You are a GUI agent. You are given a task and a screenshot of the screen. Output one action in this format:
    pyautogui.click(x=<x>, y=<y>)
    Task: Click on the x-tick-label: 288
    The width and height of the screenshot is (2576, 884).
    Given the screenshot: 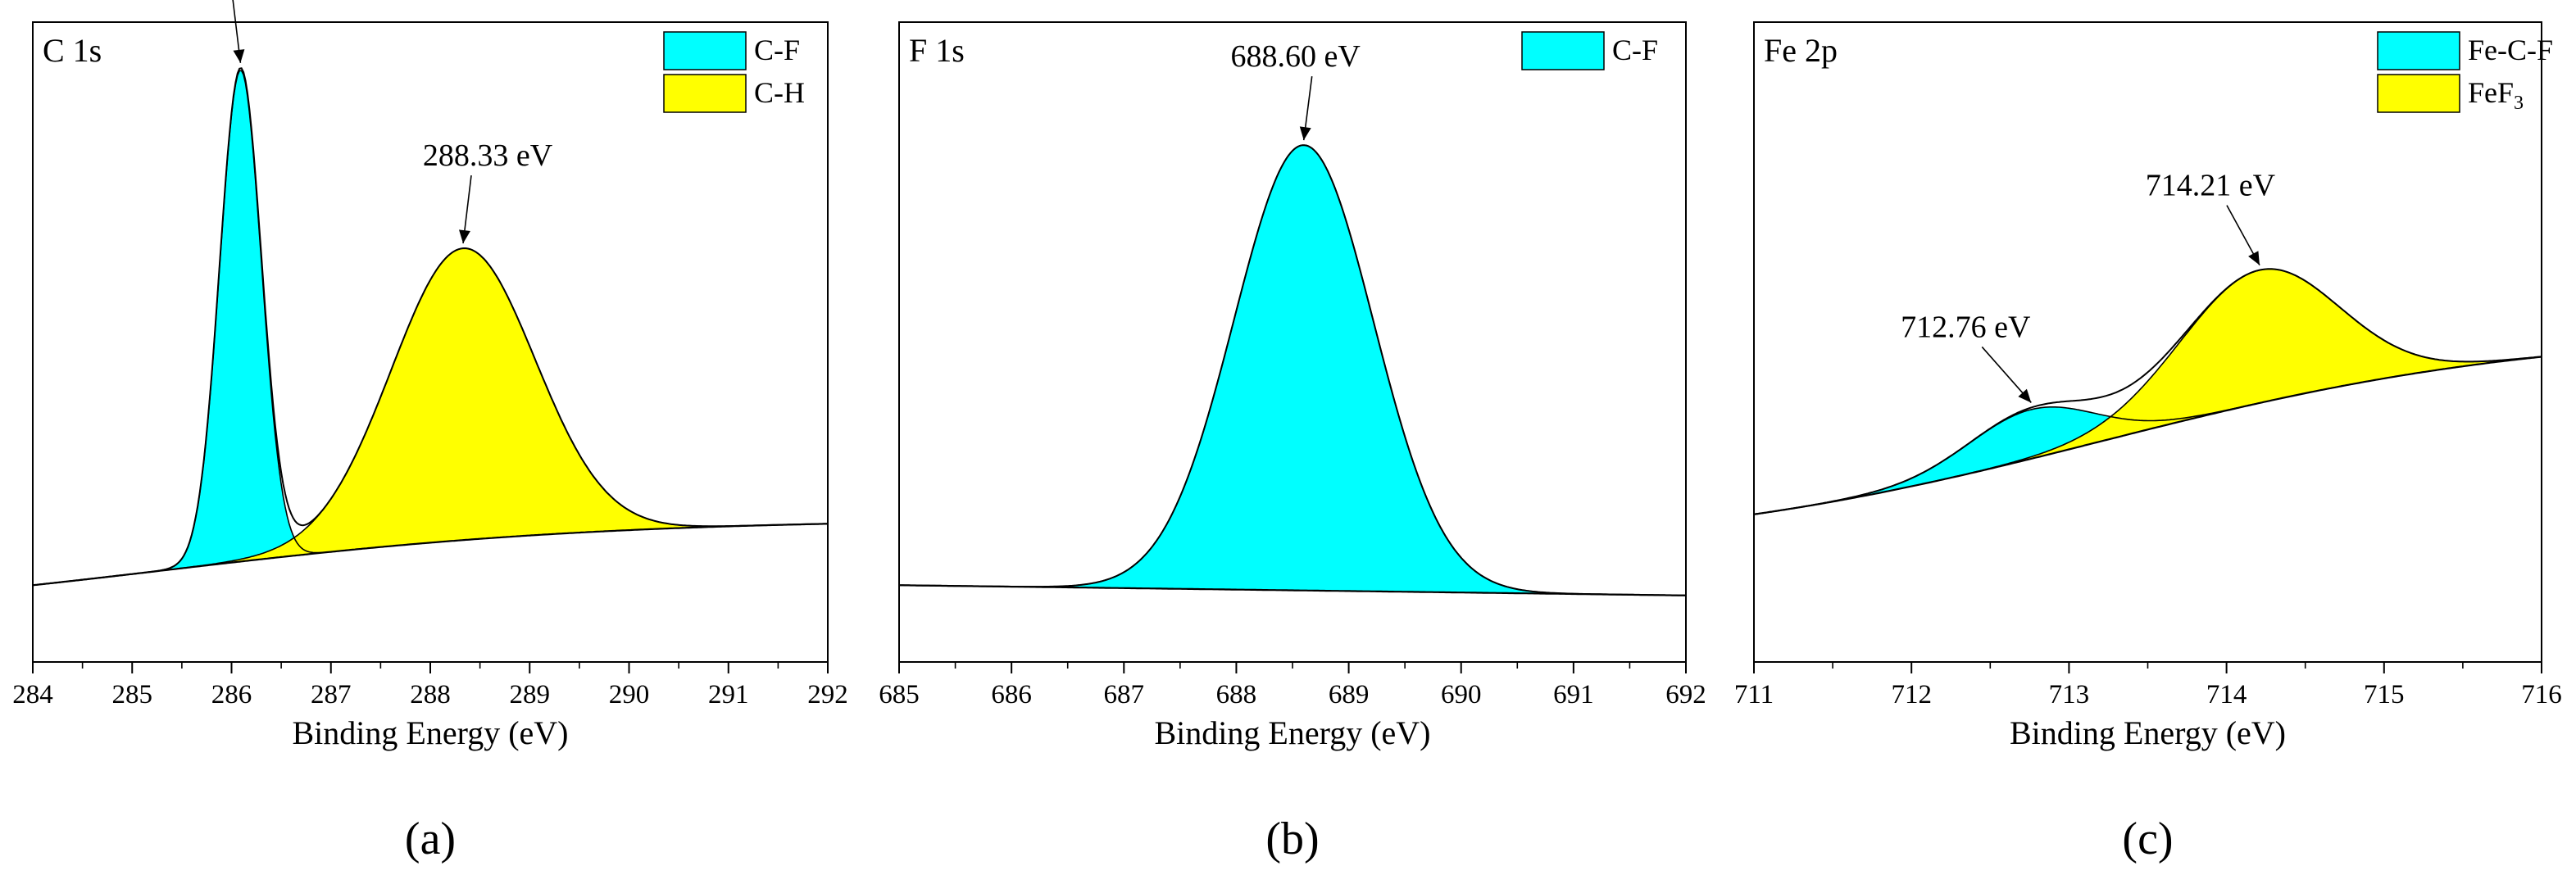 What is the action you would take?
    pyautogui.click(x=430, y=694)
    